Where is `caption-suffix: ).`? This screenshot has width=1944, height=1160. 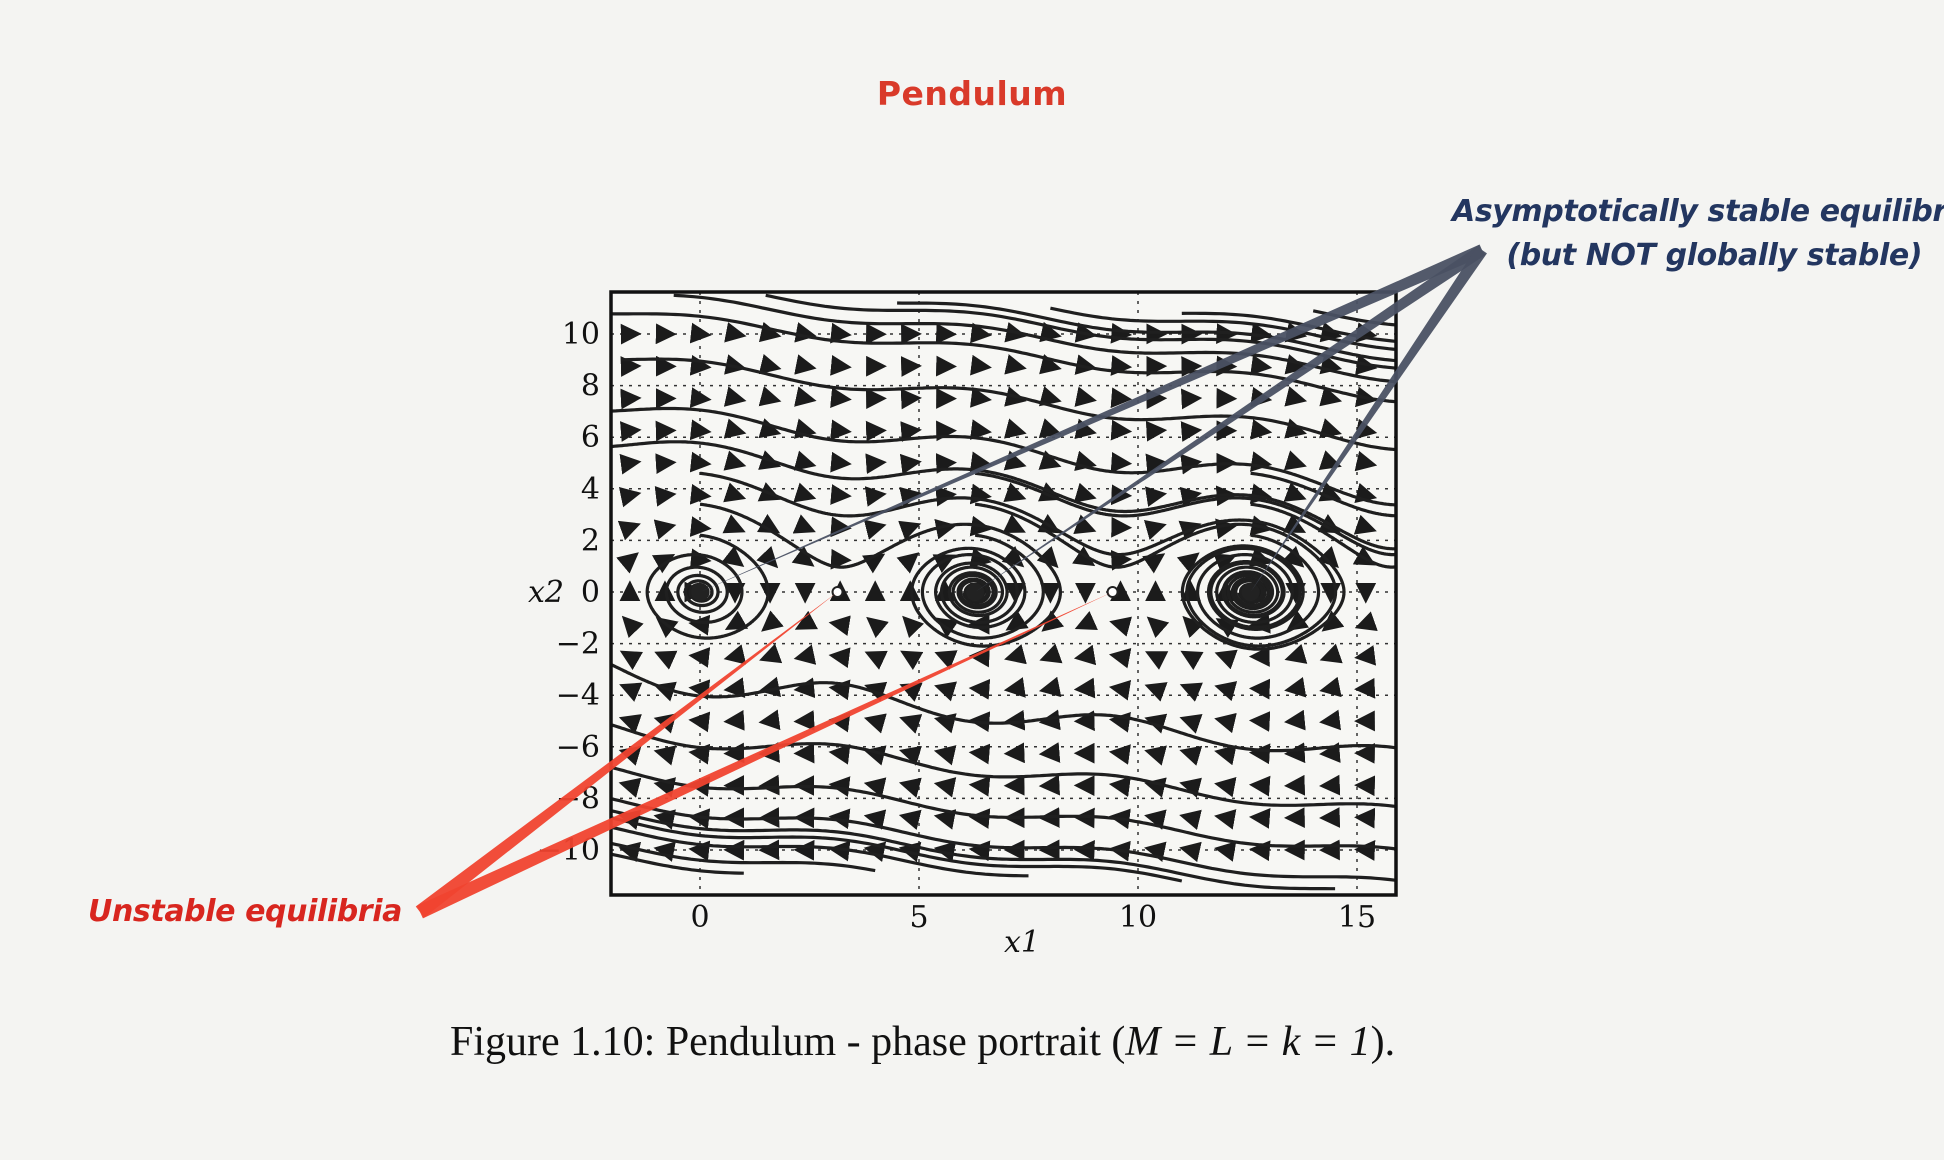 caption-suffix: ). is located at coordinates (1383, 1042).